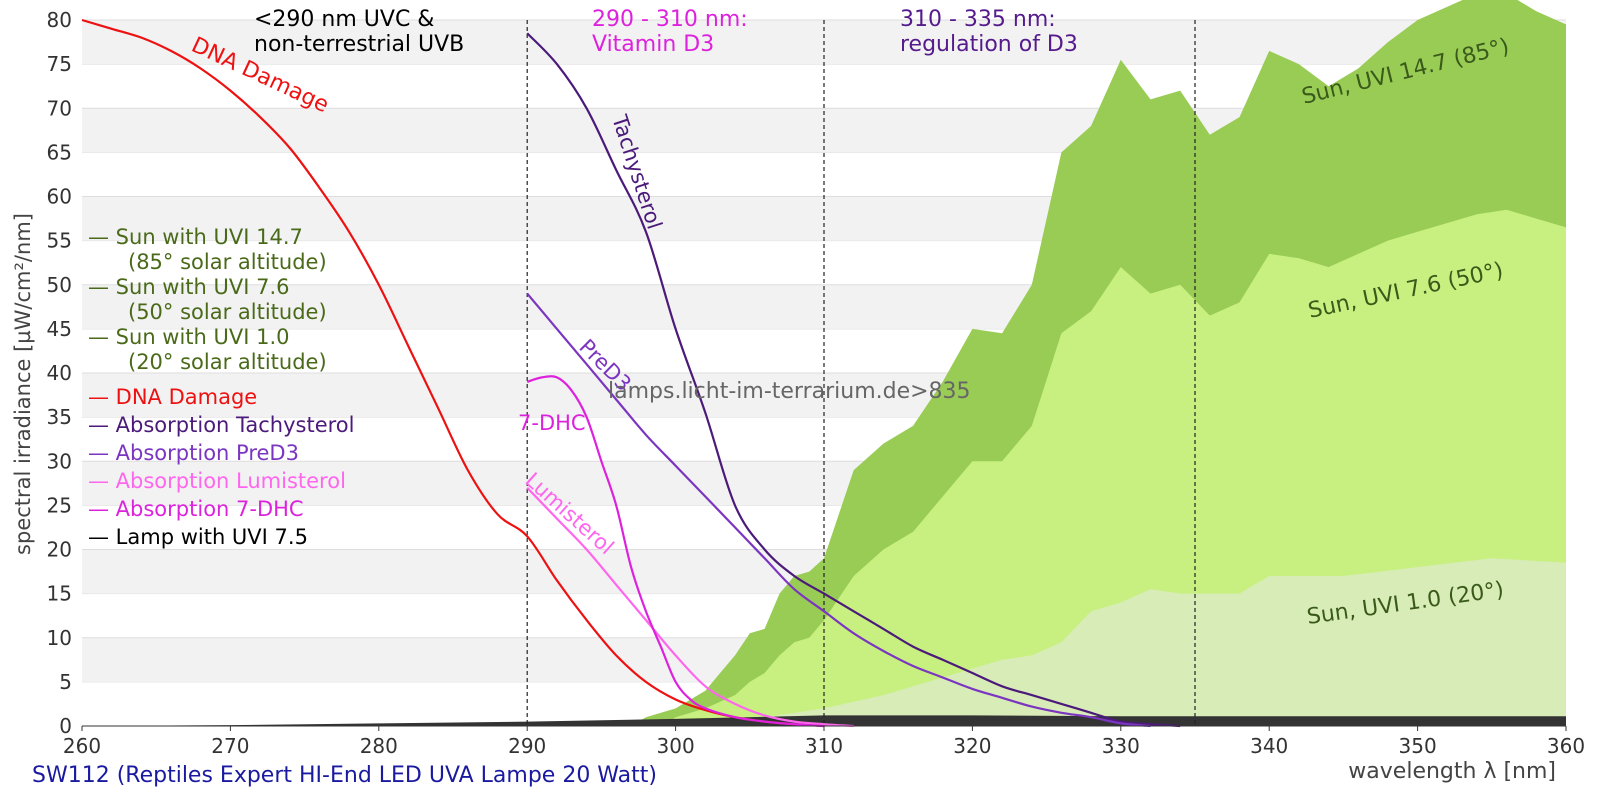 Image resolution: width=1600 pixels, height=800 pixels. Describe the element at coordinates (65, 726) in the screenshot. I see `y-tick-label: 0` at that location.